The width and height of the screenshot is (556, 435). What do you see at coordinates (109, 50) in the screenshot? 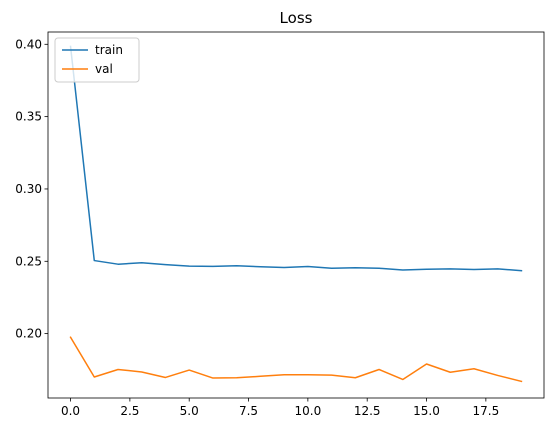
I see `legend-label-train: train` at bounding box center [109, 50].